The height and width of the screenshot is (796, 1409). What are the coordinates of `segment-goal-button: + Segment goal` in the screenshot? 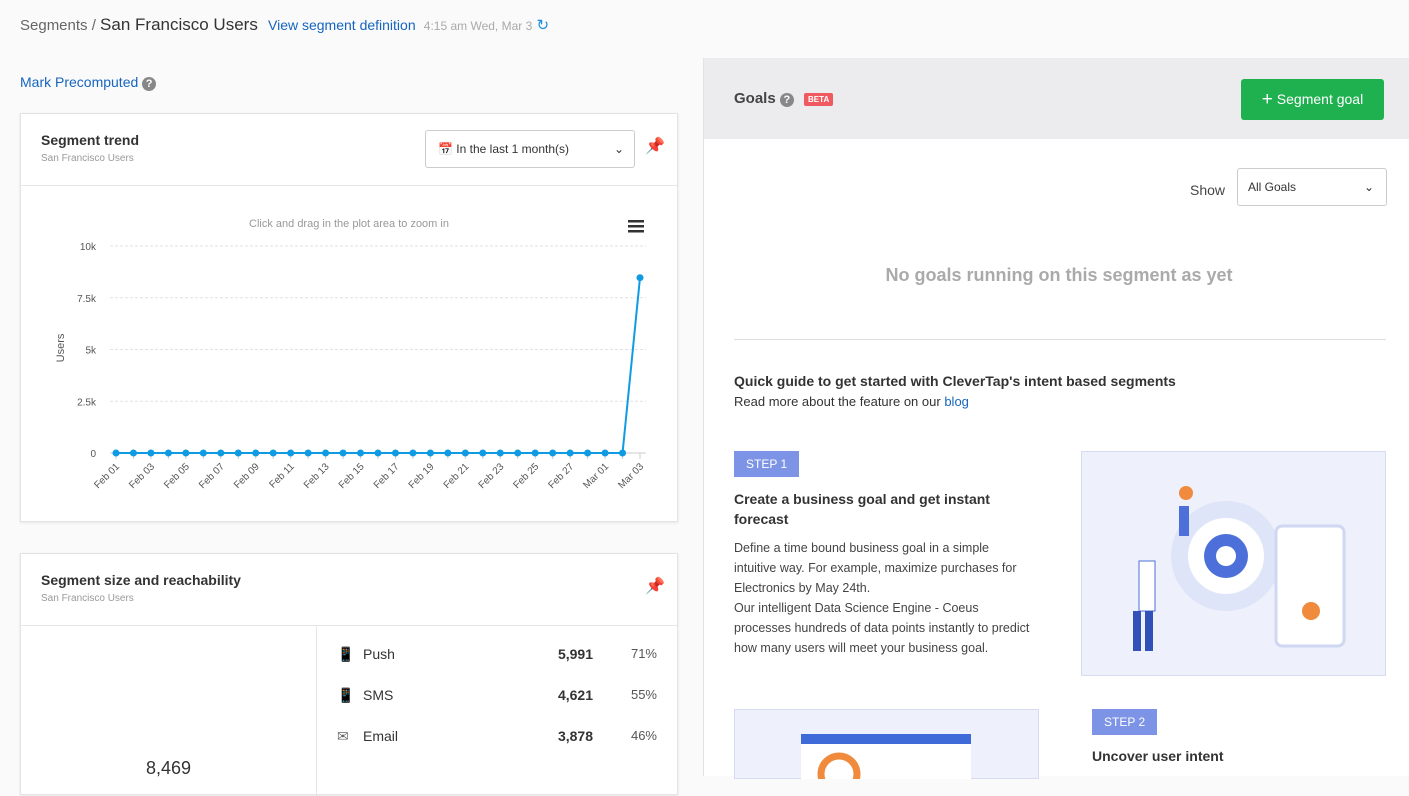 It's located at (1312, 99).